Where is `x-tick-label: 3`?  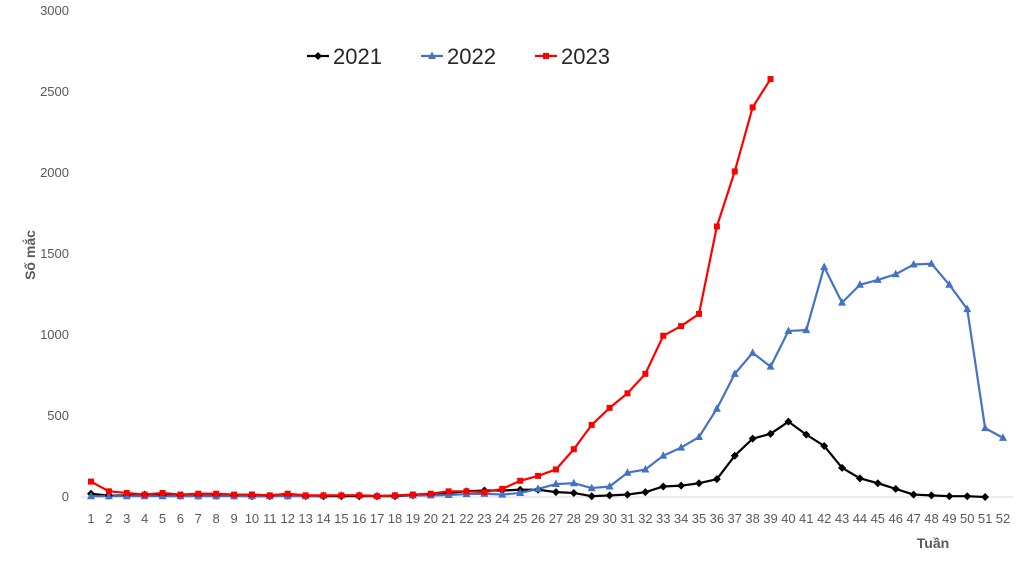
x-tick-label: 3 is located at coordinates (126, 518).